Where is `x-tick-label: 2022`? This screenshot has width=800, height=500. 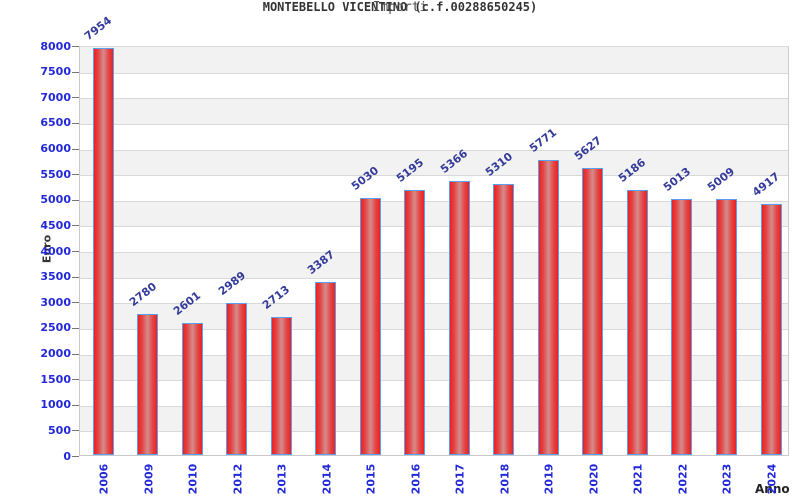 x-tick-label: 2022 is located at coordinates (683, 479).